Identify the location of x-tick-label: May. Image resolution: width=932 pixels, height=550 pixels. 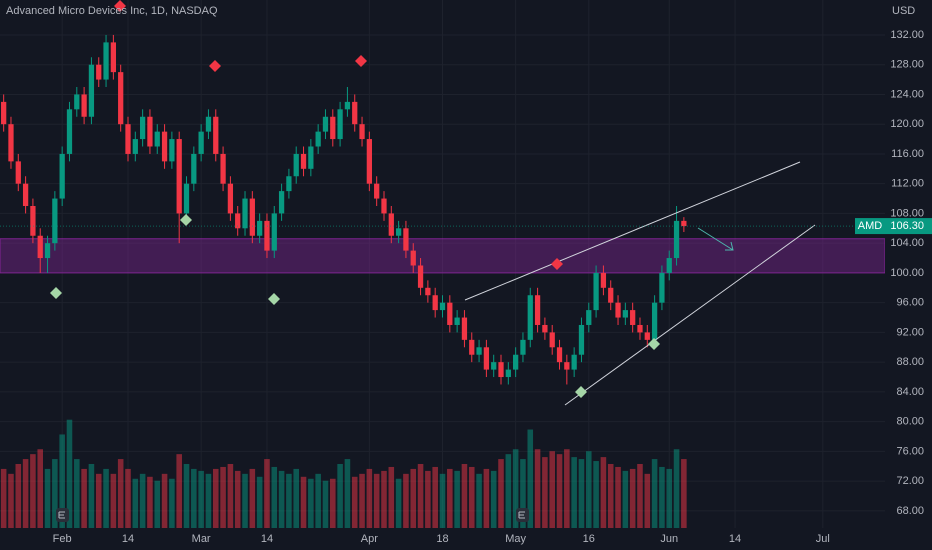
(515, 539).